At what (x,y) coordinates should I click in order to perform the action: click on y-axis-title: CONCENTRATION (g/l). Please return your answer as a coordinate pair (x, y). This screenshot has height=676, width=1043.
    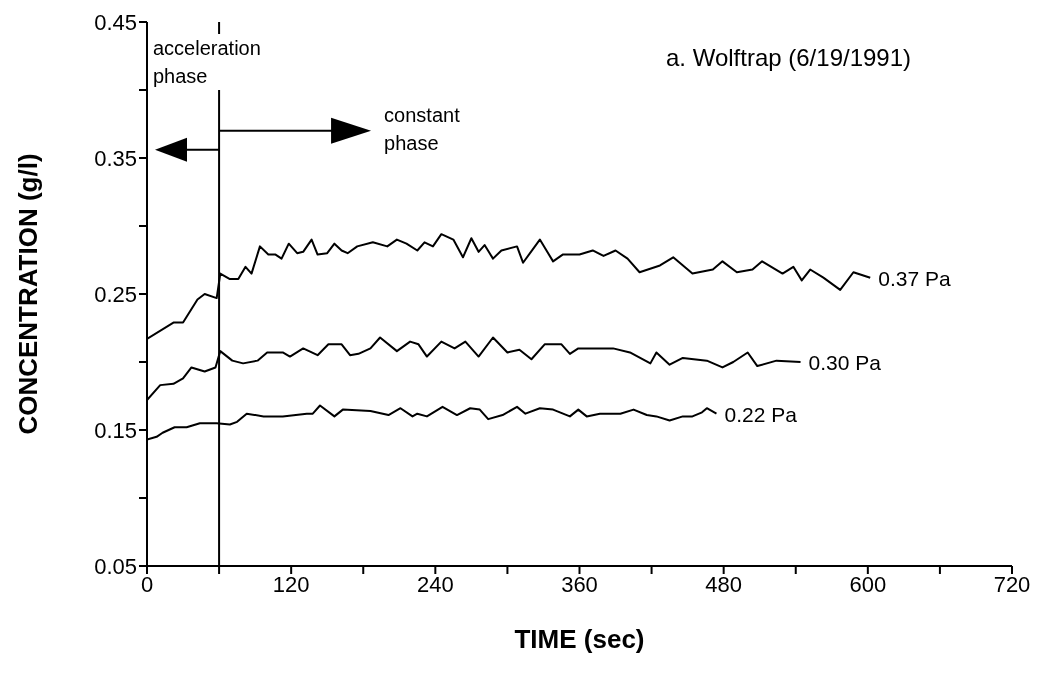
    Looking at the image, I should click on (28, 294).